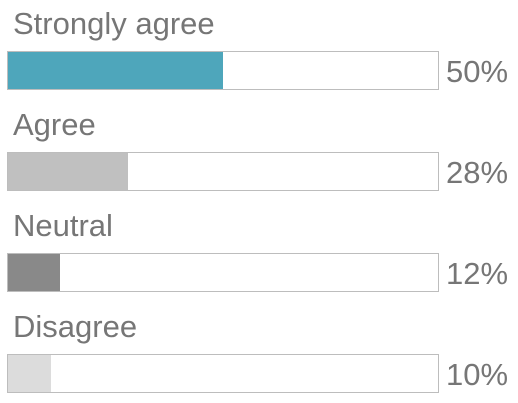 The height and width of the screenshot is (403, 518). I want to click on value-label-neutral: 12%, so click(477, 273).